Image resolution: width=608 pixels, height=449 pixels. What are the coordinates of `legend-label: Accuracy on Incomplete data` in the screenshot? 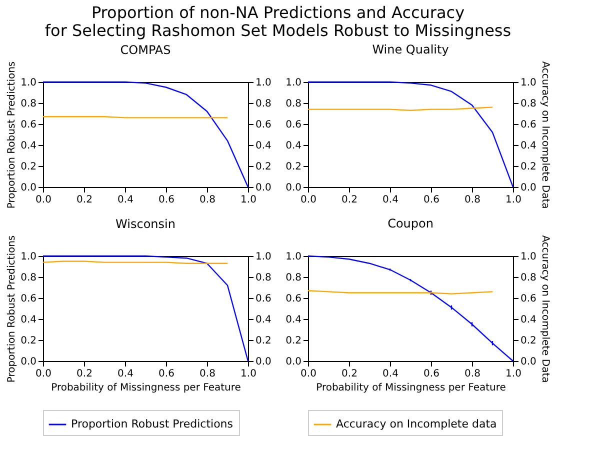 It's located at (416, 424).